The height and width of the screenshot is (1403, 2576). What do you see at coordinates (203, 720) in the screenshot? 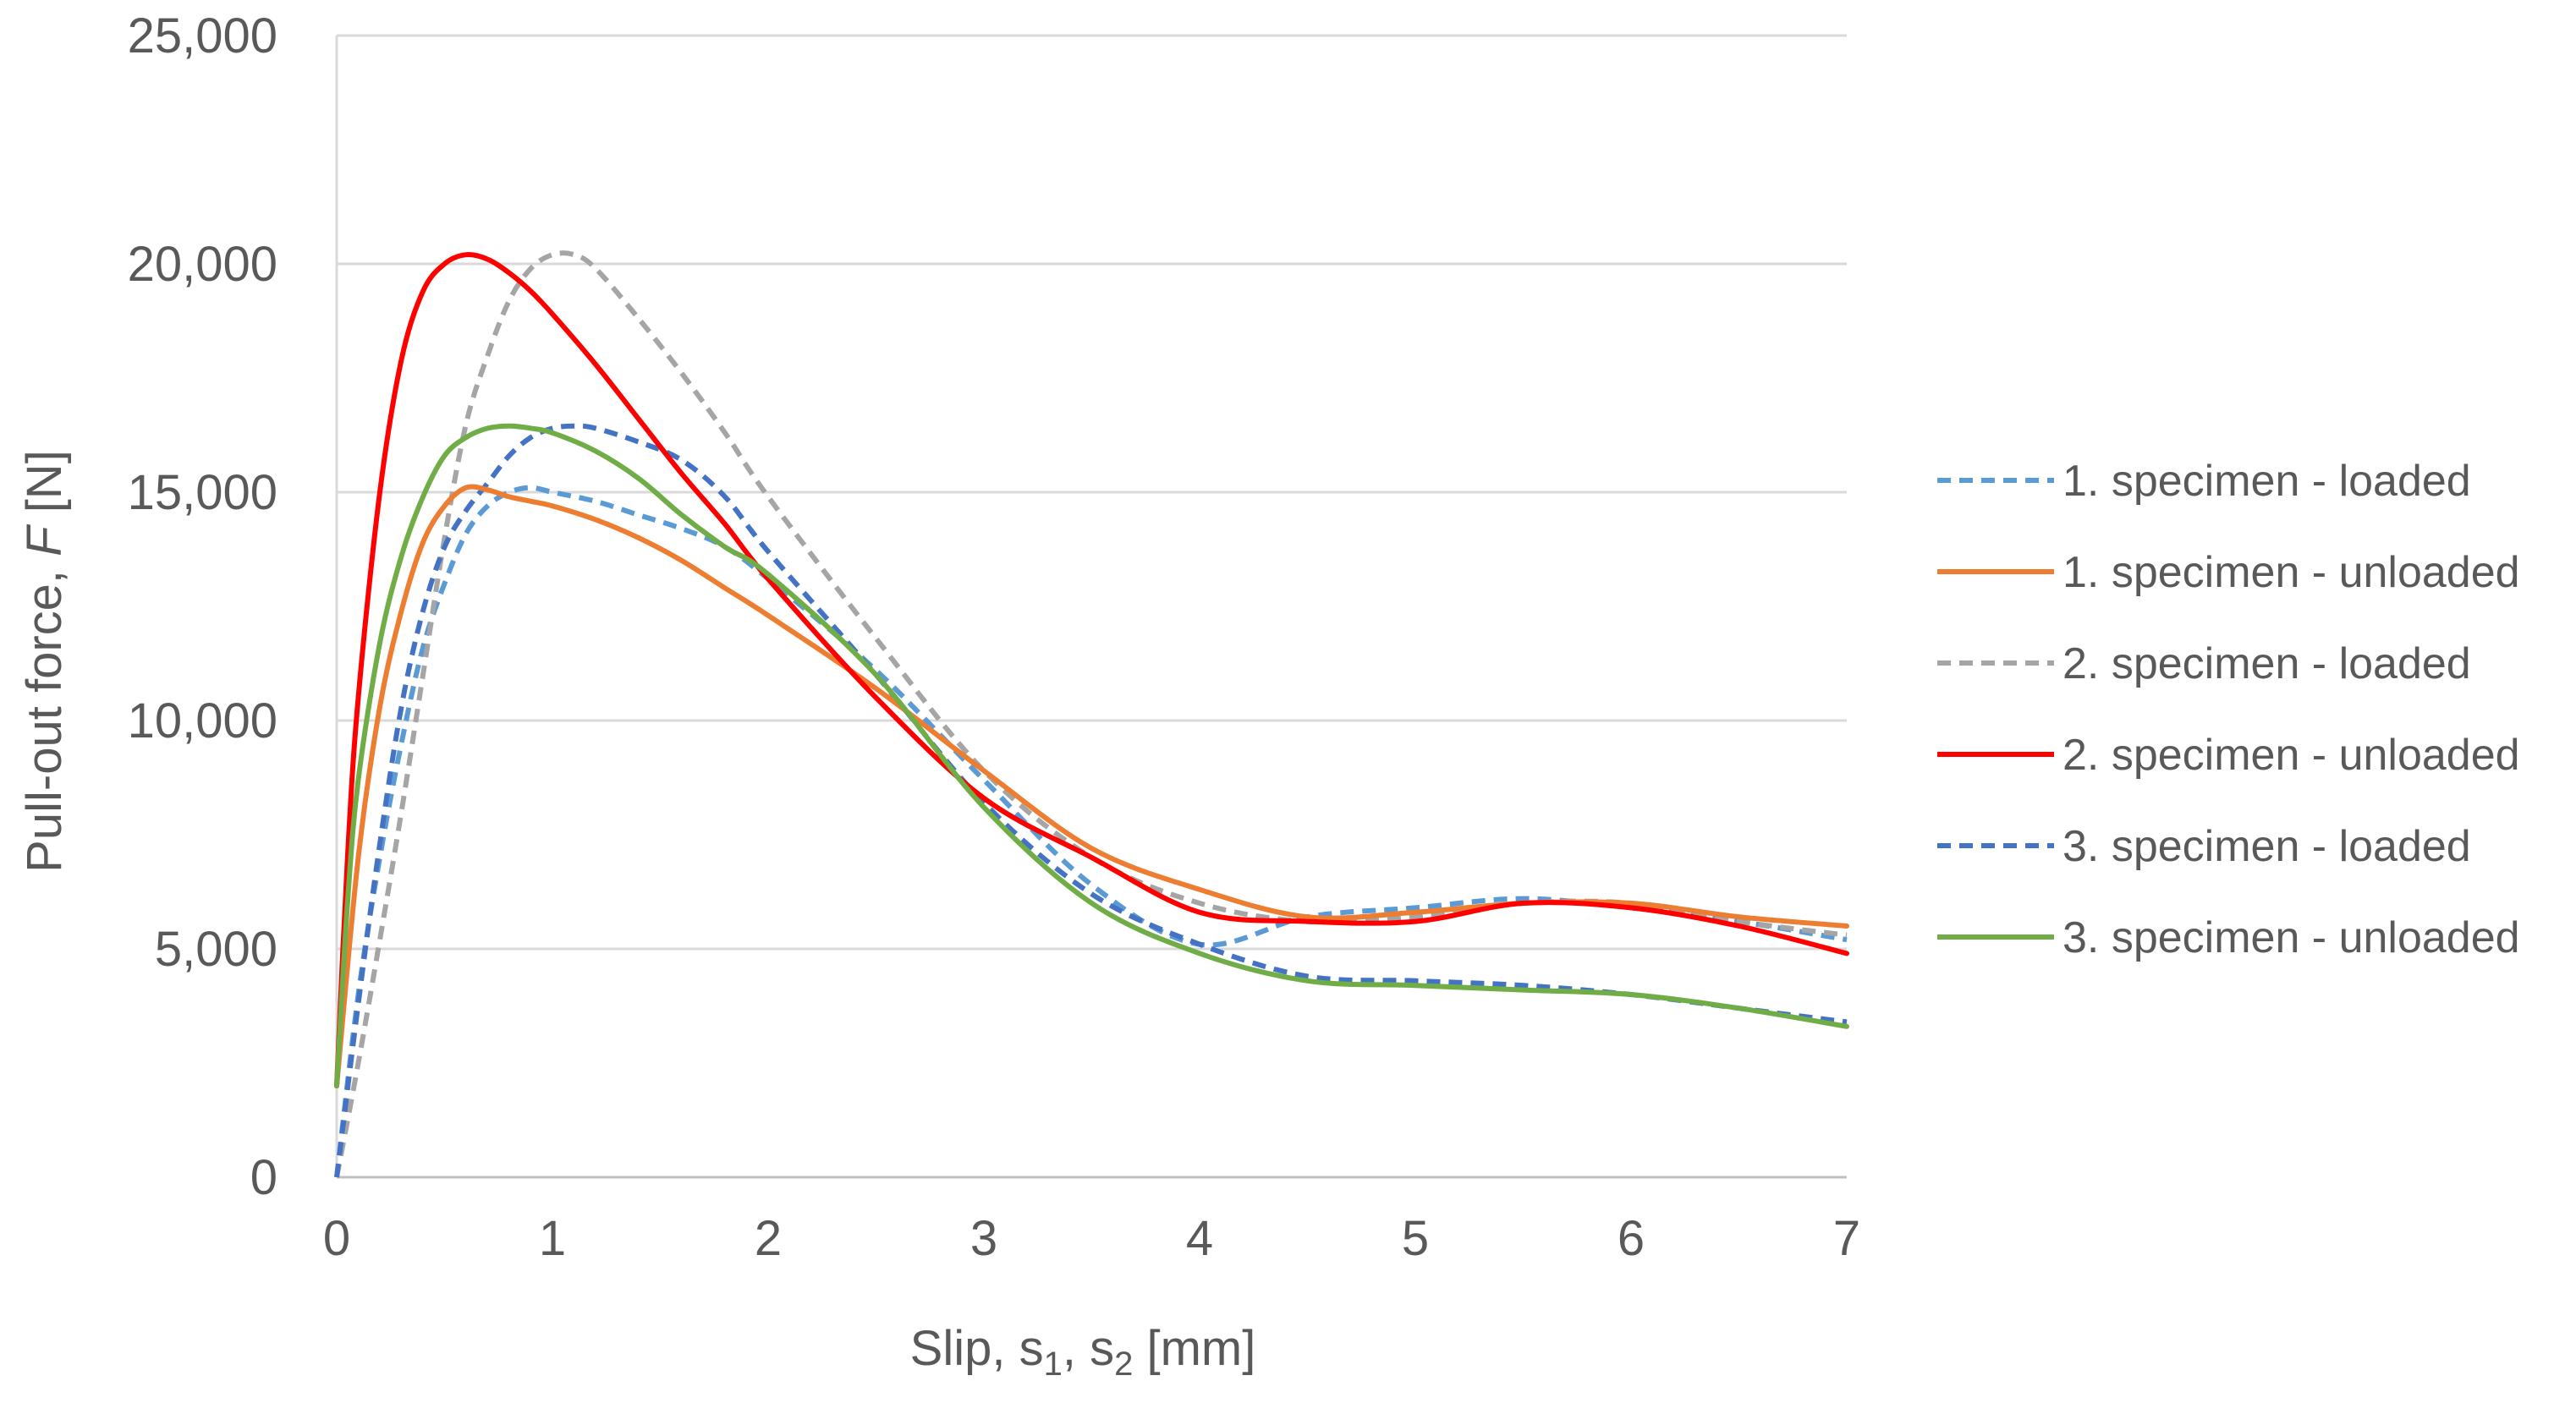
I see `y-tick-label: 10,000` at bounding box center [203, 720].